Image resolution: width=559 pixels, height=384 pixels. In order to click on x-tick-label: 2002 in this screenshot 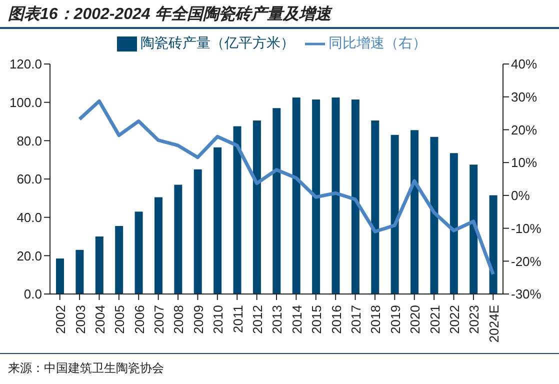, I will do `click(60, 319)`.